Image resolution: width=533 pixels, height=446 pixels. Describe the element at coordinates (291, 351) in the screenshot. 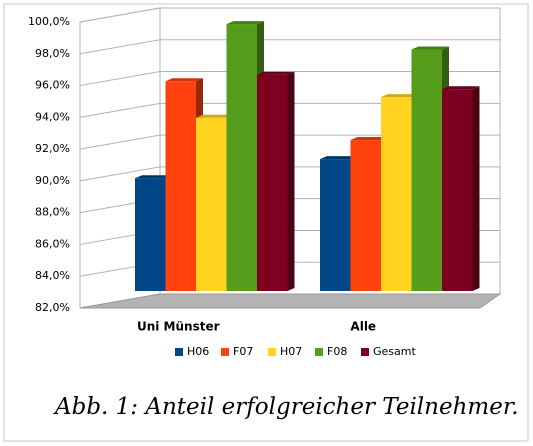

I see `legend-label: H07` at that location.